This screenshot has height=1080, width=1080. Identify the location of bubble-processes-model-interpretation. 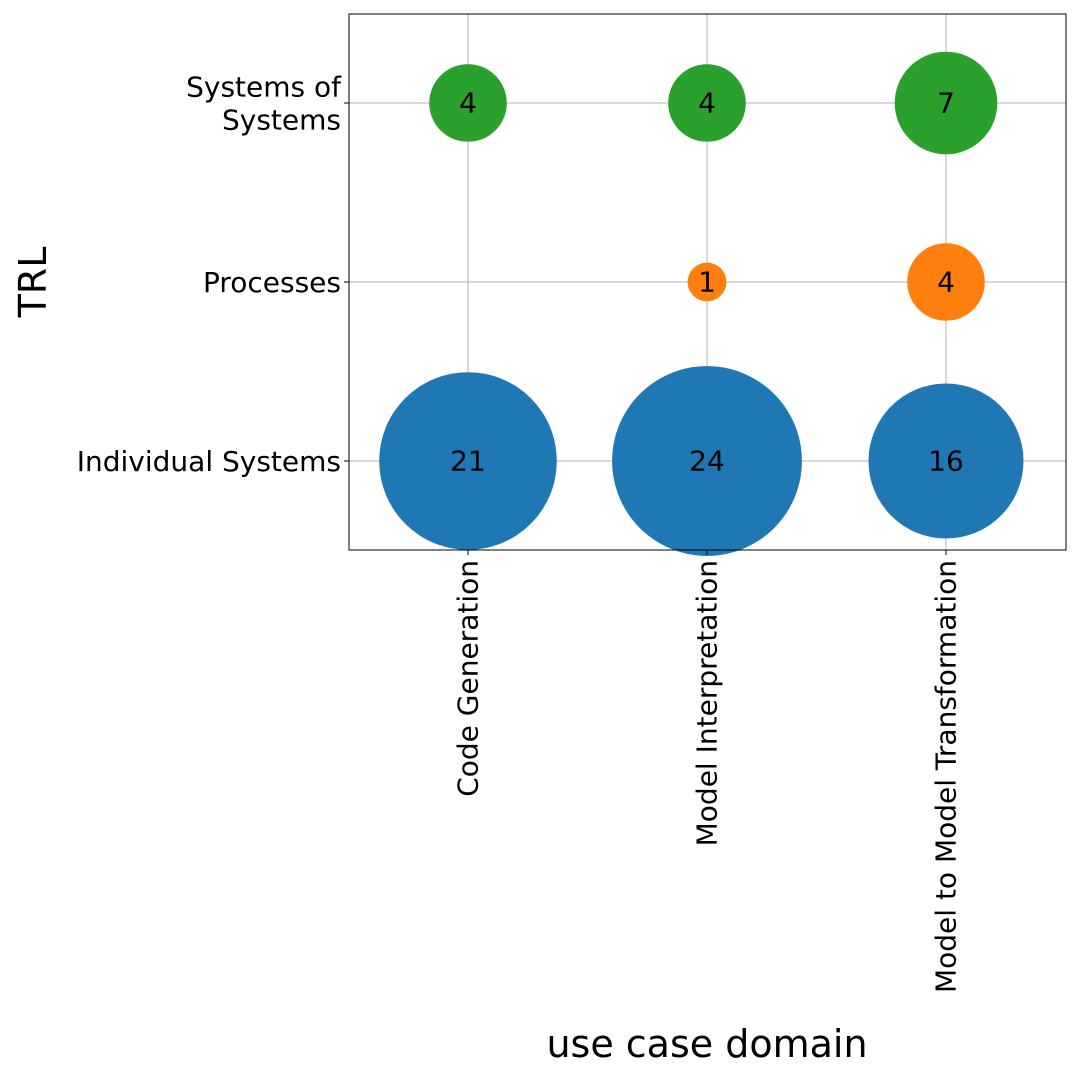
(707, 282).